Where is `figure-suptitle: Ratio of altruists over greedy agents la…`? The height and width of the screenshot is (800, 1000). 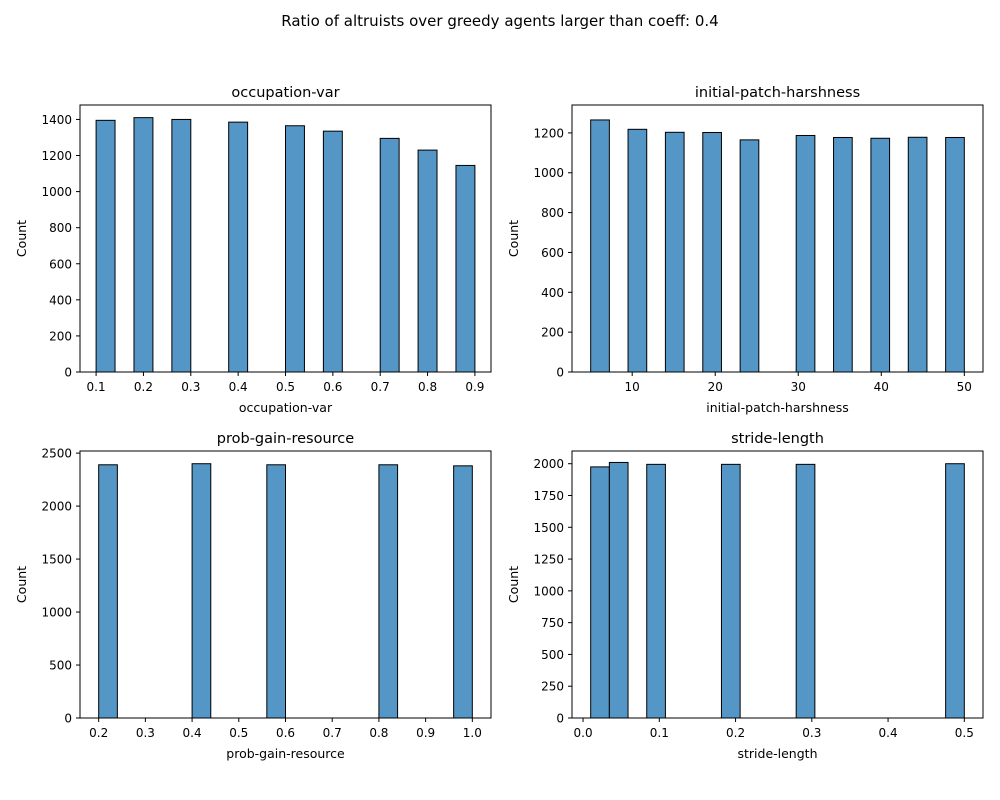 figure-suptitle: Ratio of altruists over greedy agents la… is located at coordinates (500, 21).